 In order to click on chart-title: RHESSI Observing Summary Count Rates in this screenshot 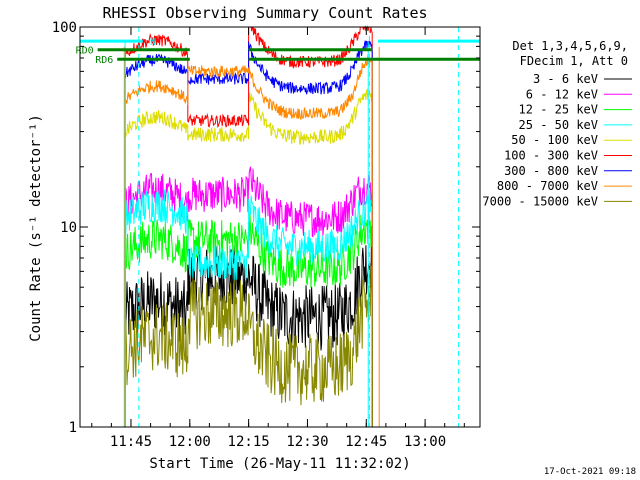, I will do `click(264, 13)`.